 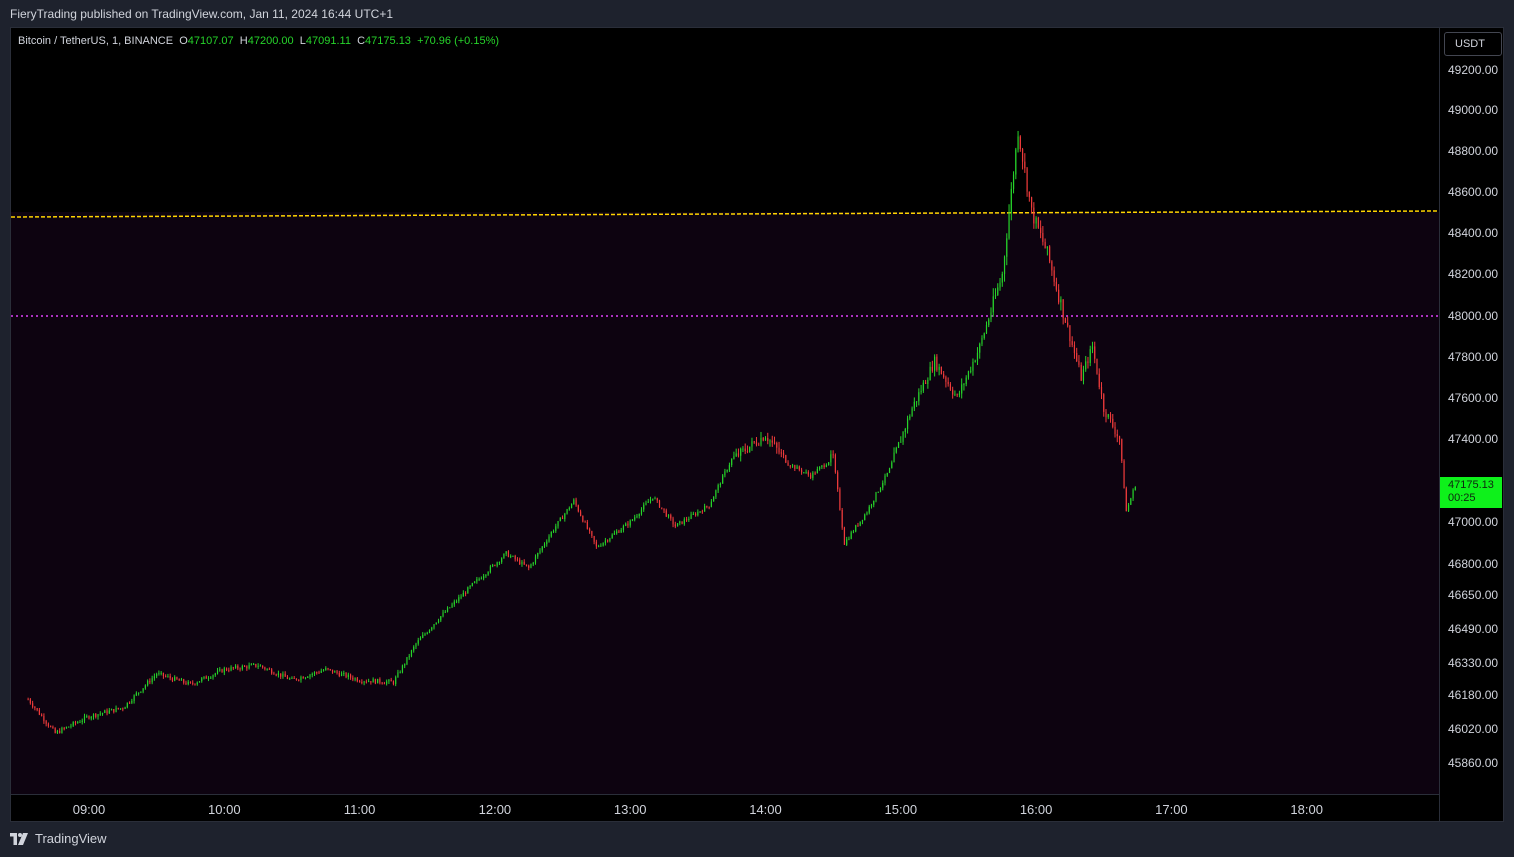 I want to click on footer: TradingView, so click(x=58, y=838).